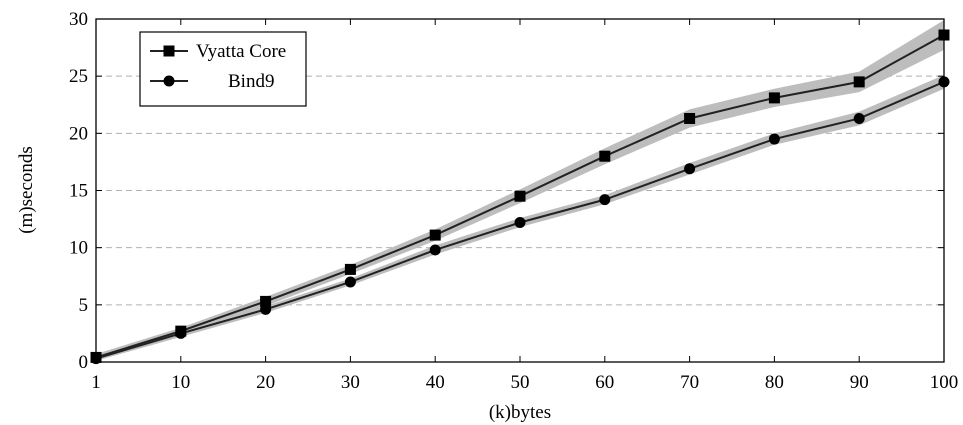  What do you see at coordinates (96, 382) in the screenshot?
I see `x-tick-label: 1` at bounding box center [96, 382].